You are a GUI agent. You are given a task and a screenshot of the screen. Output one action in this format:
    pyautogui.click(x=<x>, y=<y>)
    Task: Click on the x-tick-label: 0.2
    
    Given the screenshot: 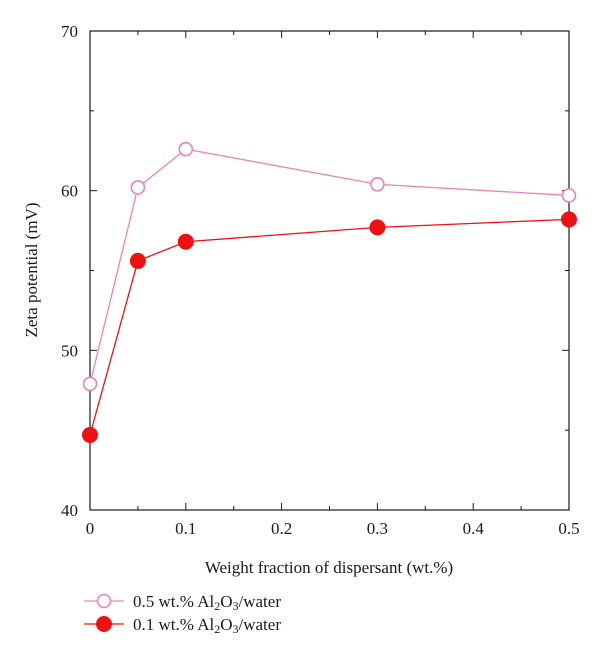 What is the action you would take?
    pyautogui.click(x=281, y=528)
    